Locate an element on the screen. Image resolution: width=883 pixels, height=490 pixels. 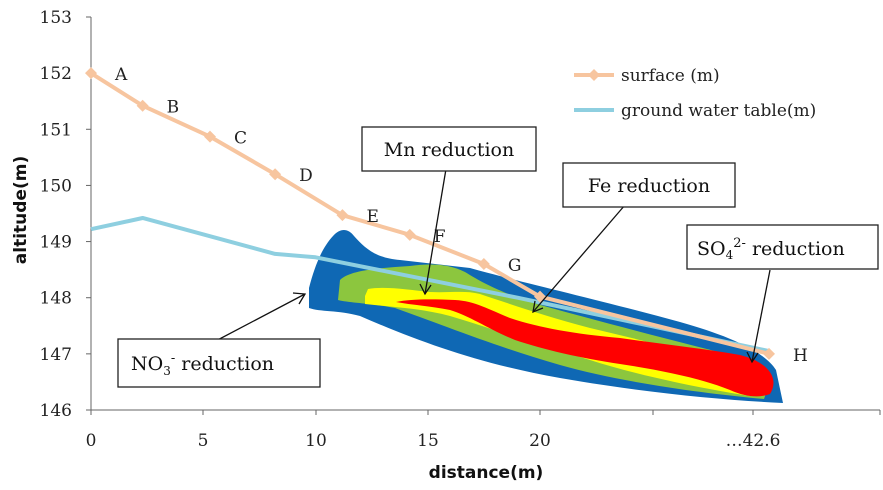
surface-point-label: D is located at coordinates (306, 176).